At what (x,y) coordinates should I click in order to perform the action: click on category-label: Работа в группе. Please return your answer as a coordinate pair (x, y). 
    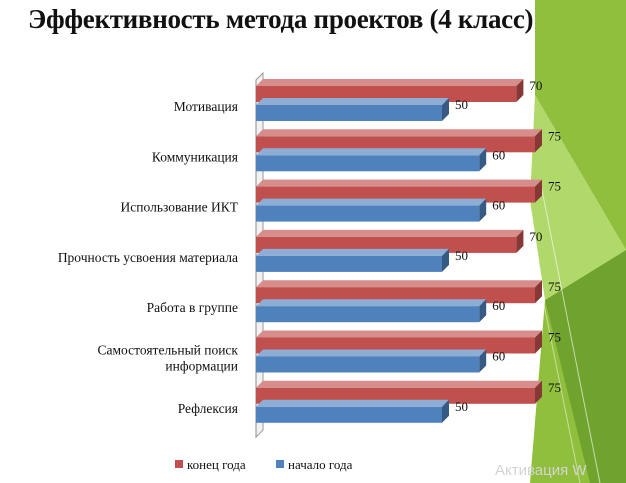
    Looking at the image, I should click on (192, 307).